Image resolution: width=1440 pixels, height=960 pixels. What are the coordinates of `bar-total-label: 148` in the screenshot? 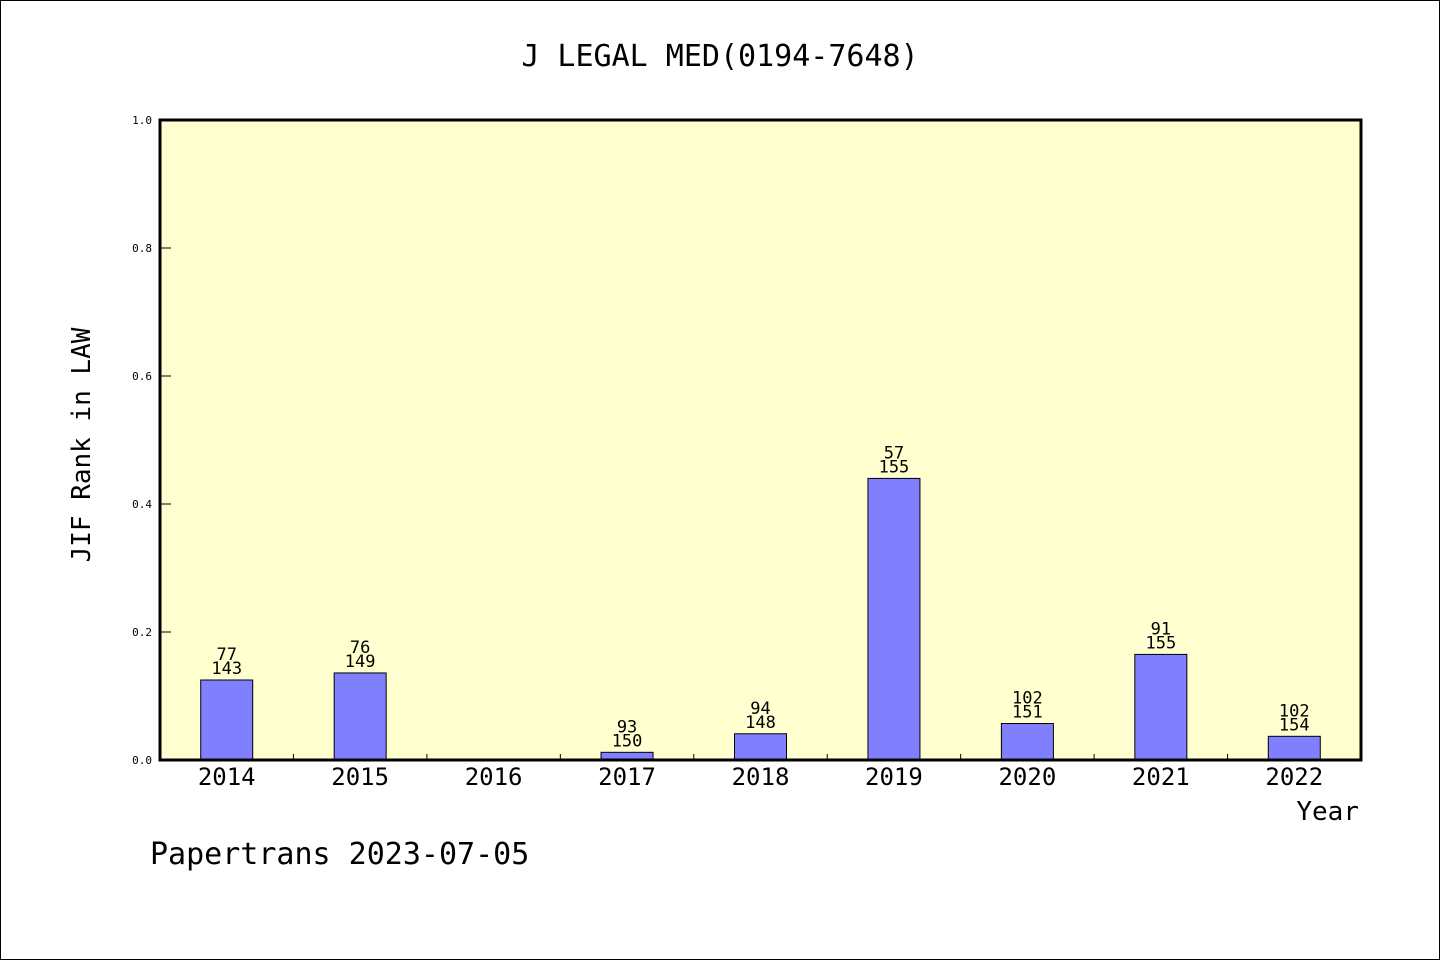 It's located at (760, 723).